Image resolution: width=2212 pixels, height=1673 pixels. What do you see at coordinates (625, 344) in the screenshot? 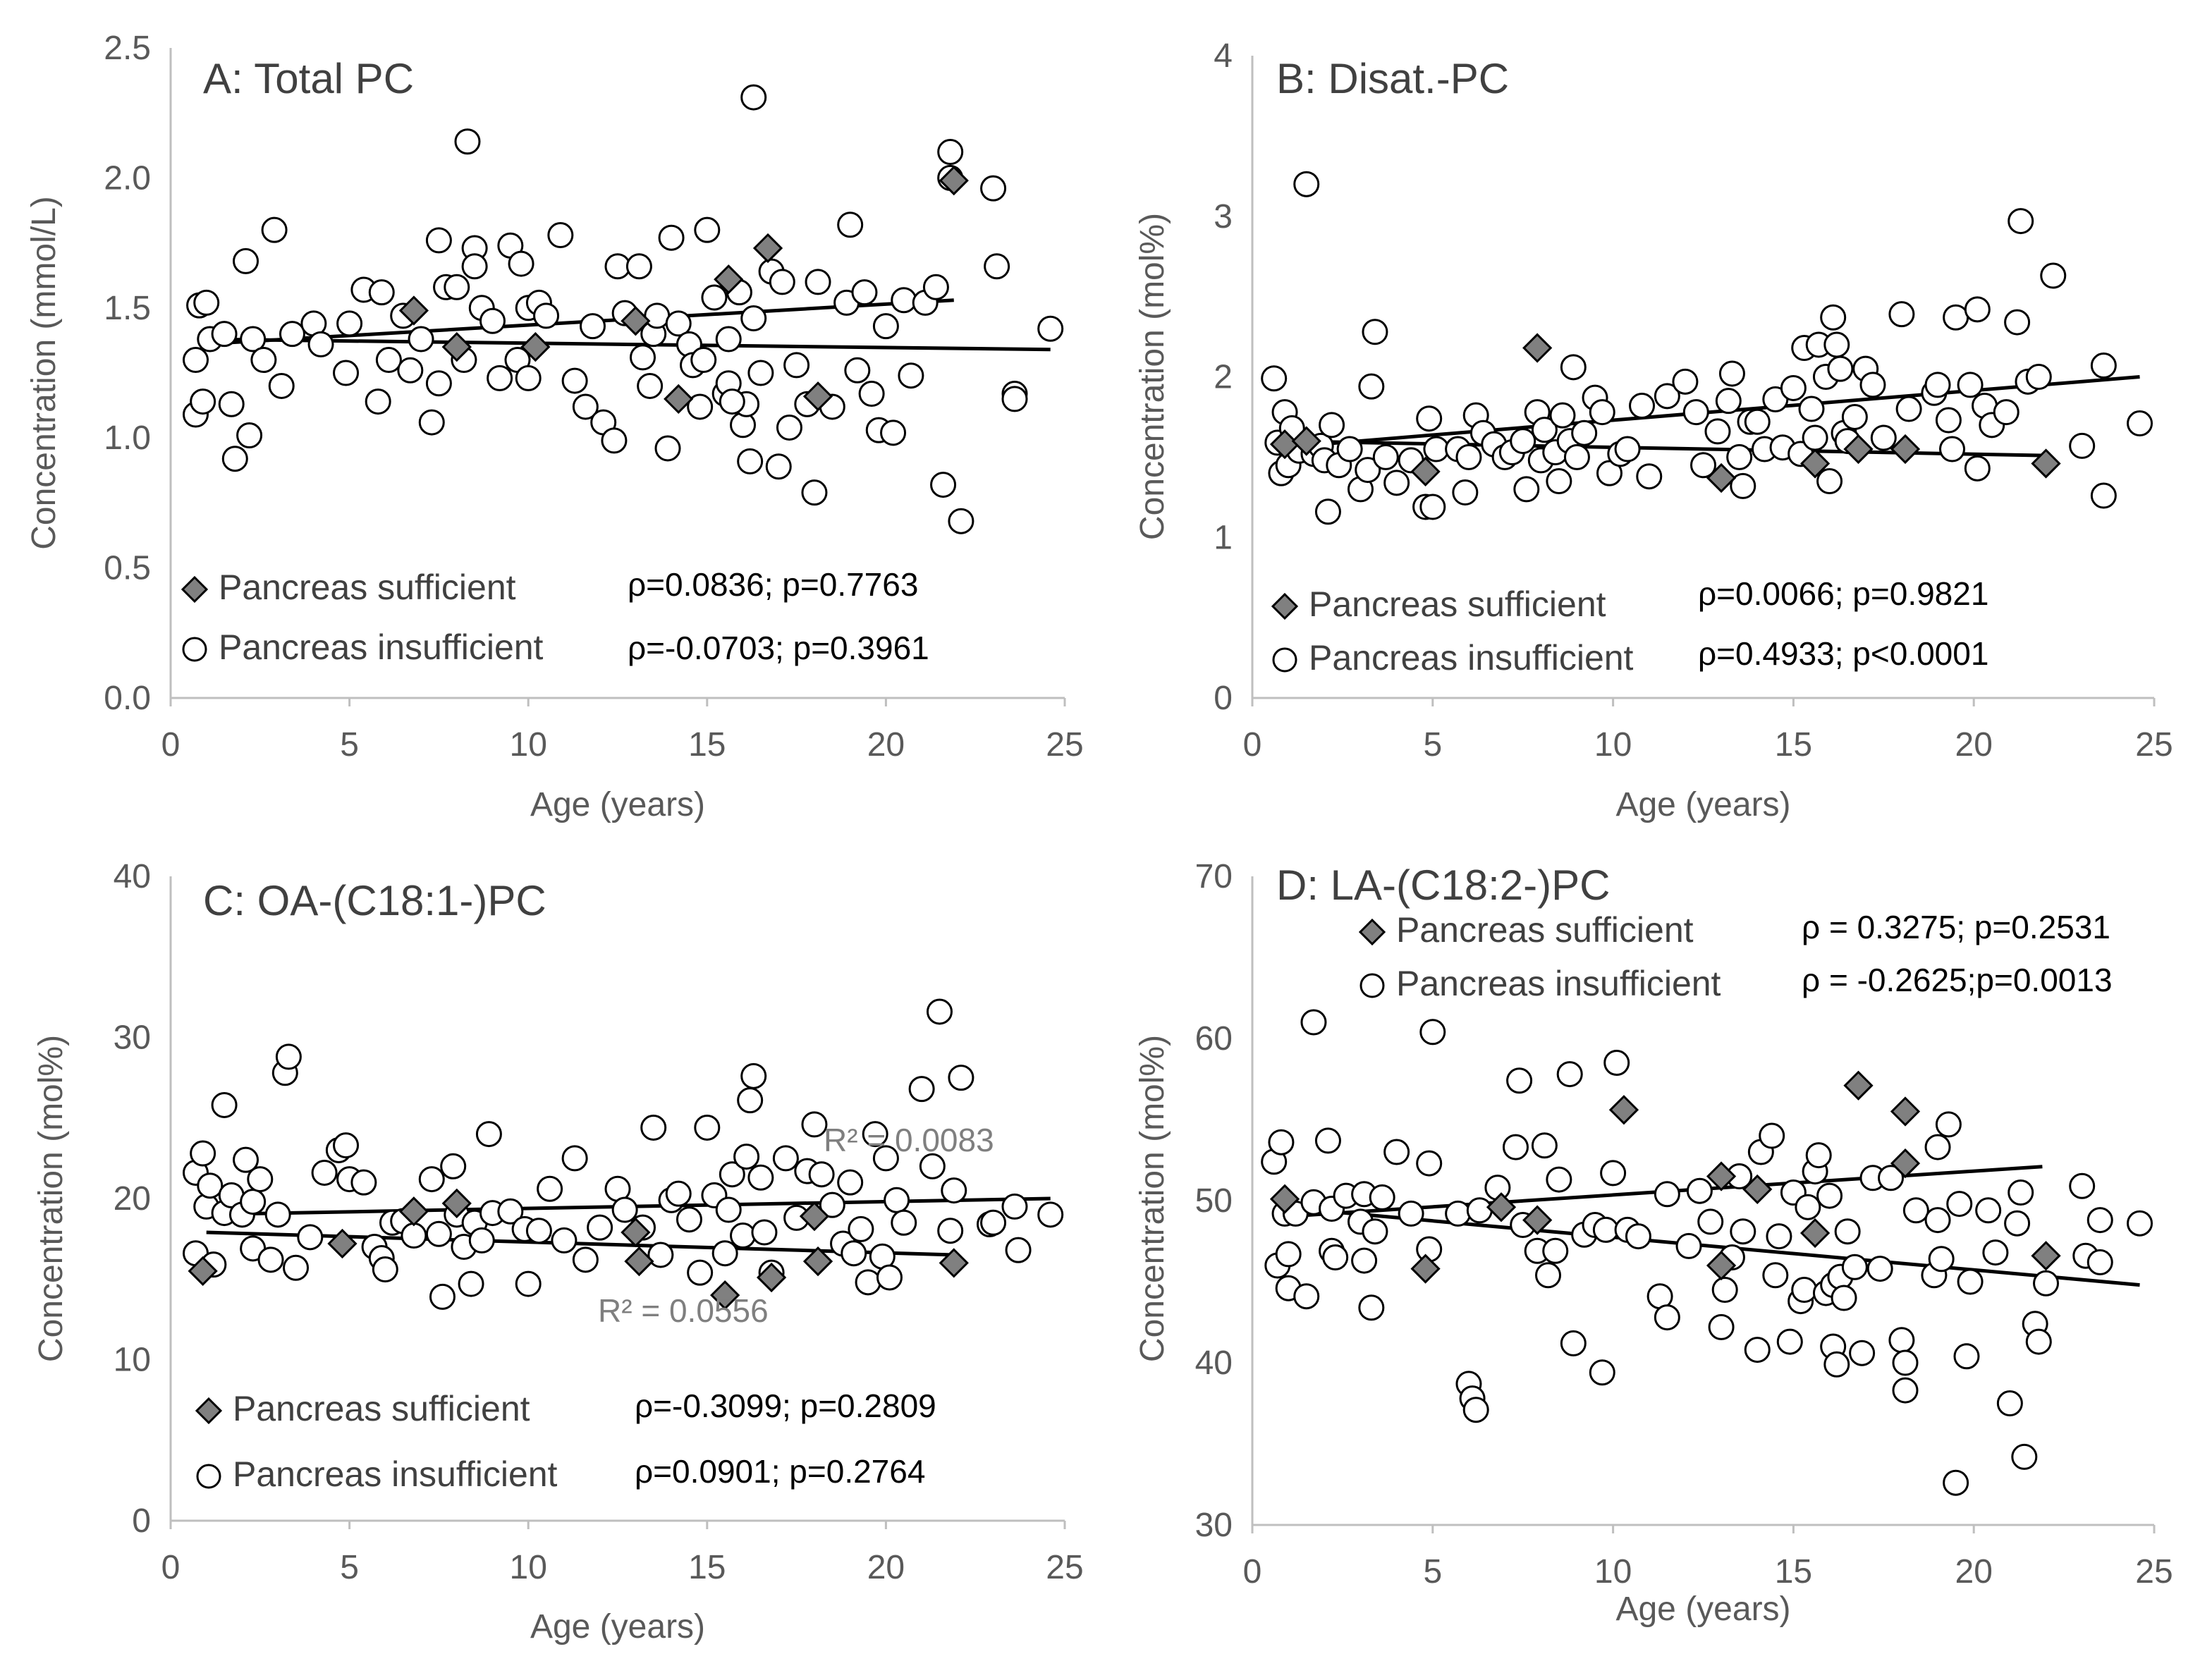
I see `trendline-insufficient` at bounding box center [625, 344].